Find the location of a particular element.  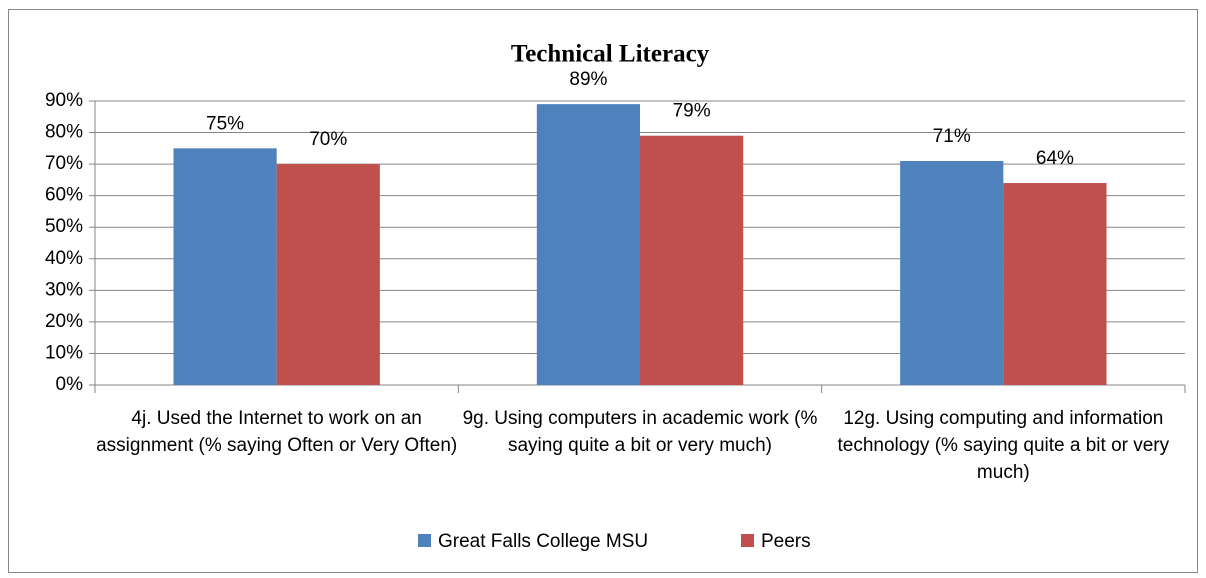

y-tick-label: 10% is located at coordinates (64, 352).